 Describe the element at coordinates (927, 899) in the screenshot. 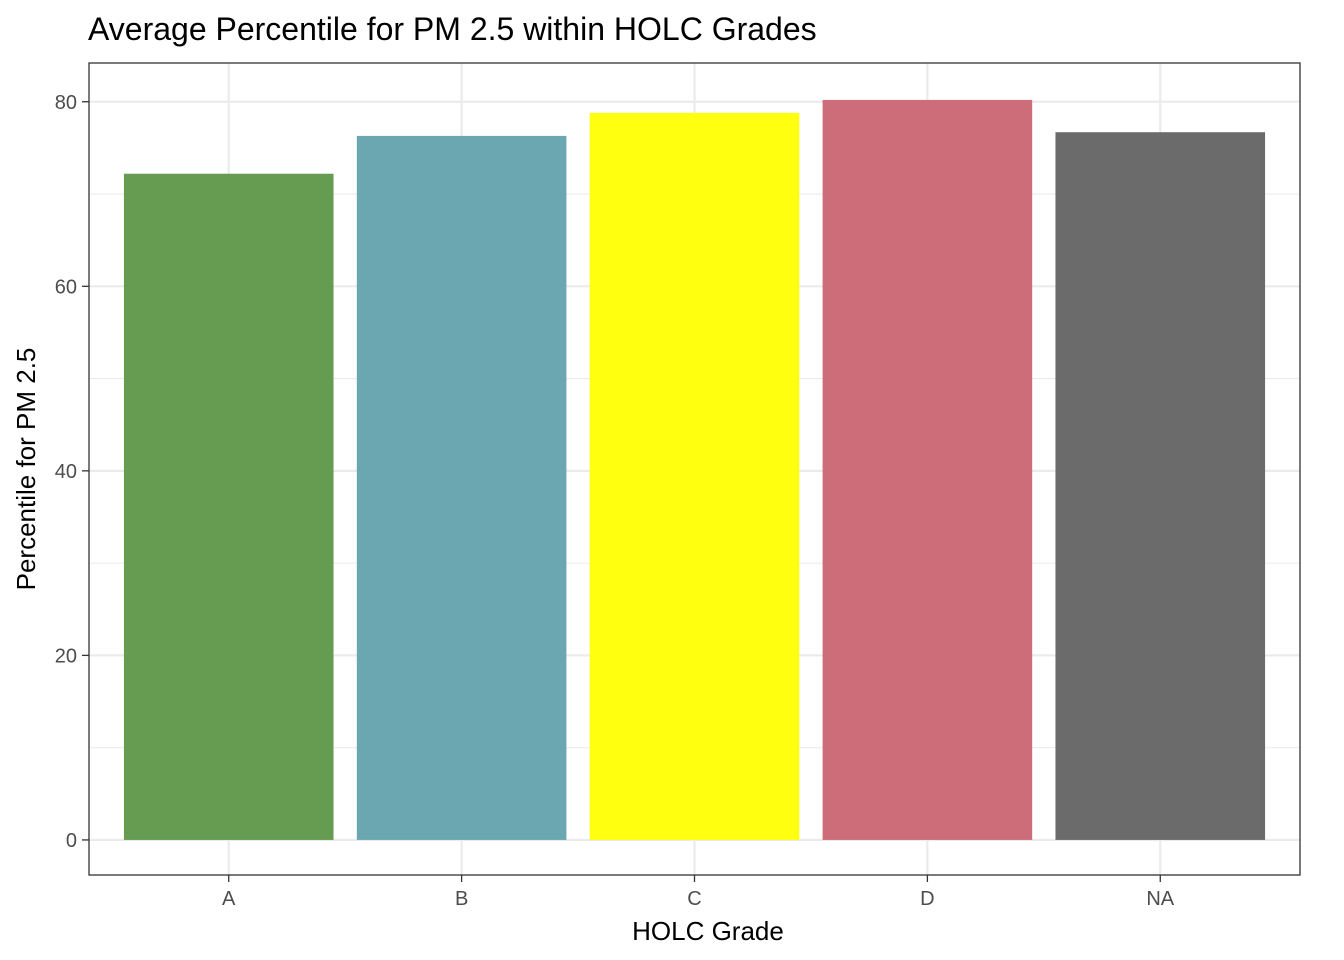

I see `x-tick-label: D` at that location.